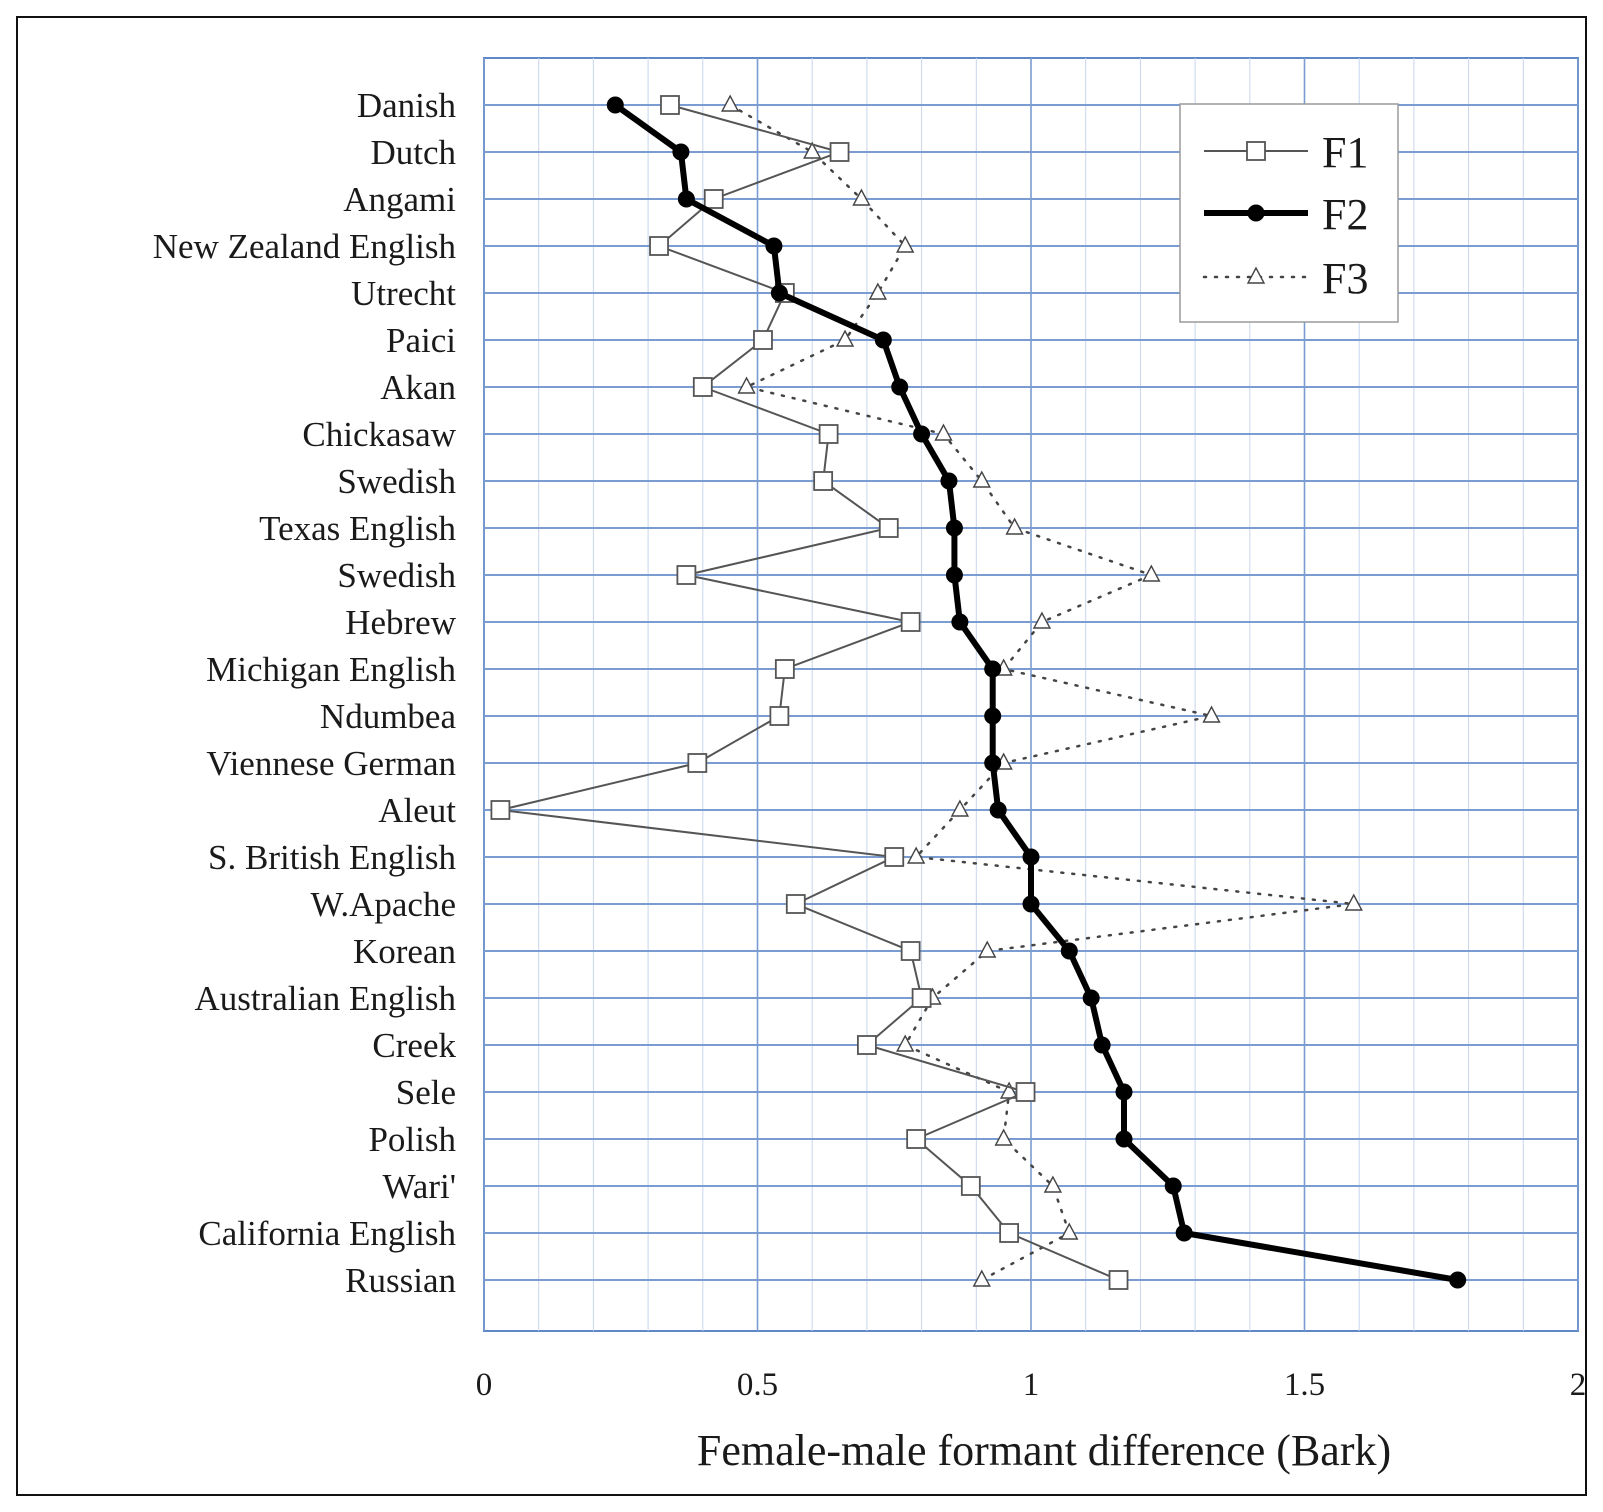  What do you see at coordinates (305, 246) in the screenshot?
I see `category-label: New Zealand English` at bounding box center [305, 246].